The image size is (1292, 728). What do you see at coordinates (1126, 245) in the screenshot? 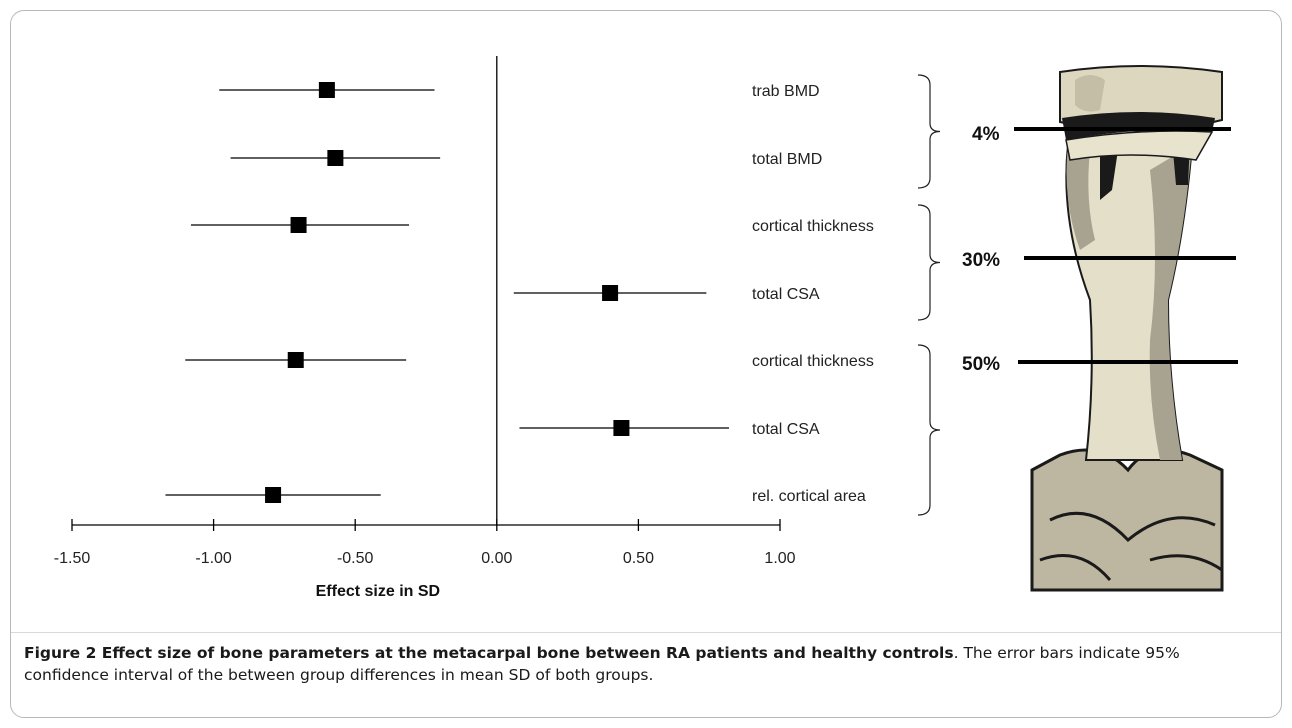
I see `slice-markers` at bounding box center [1126, 245].